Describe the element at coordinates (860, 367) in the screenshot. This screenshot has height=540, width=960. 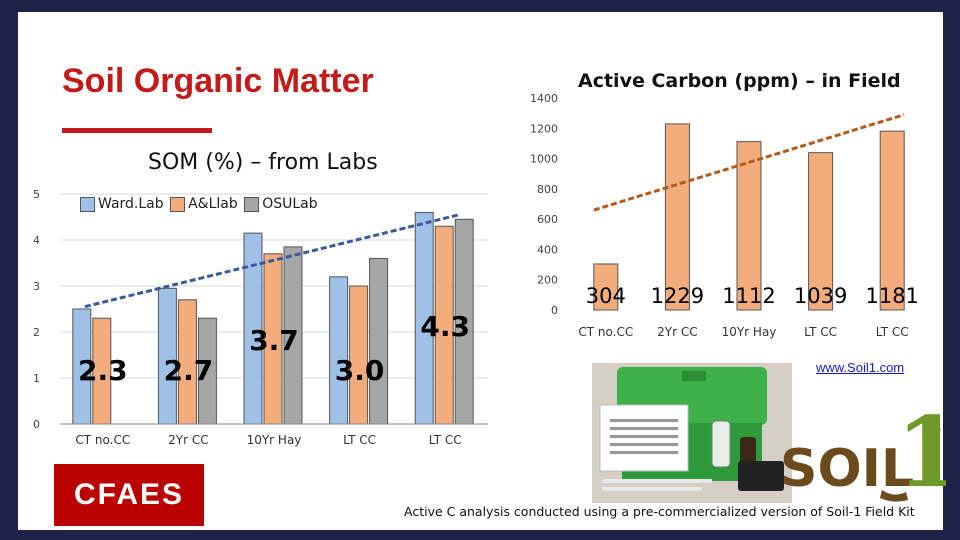
I see `soil1-website-link: www.Soil1.com` at that location.